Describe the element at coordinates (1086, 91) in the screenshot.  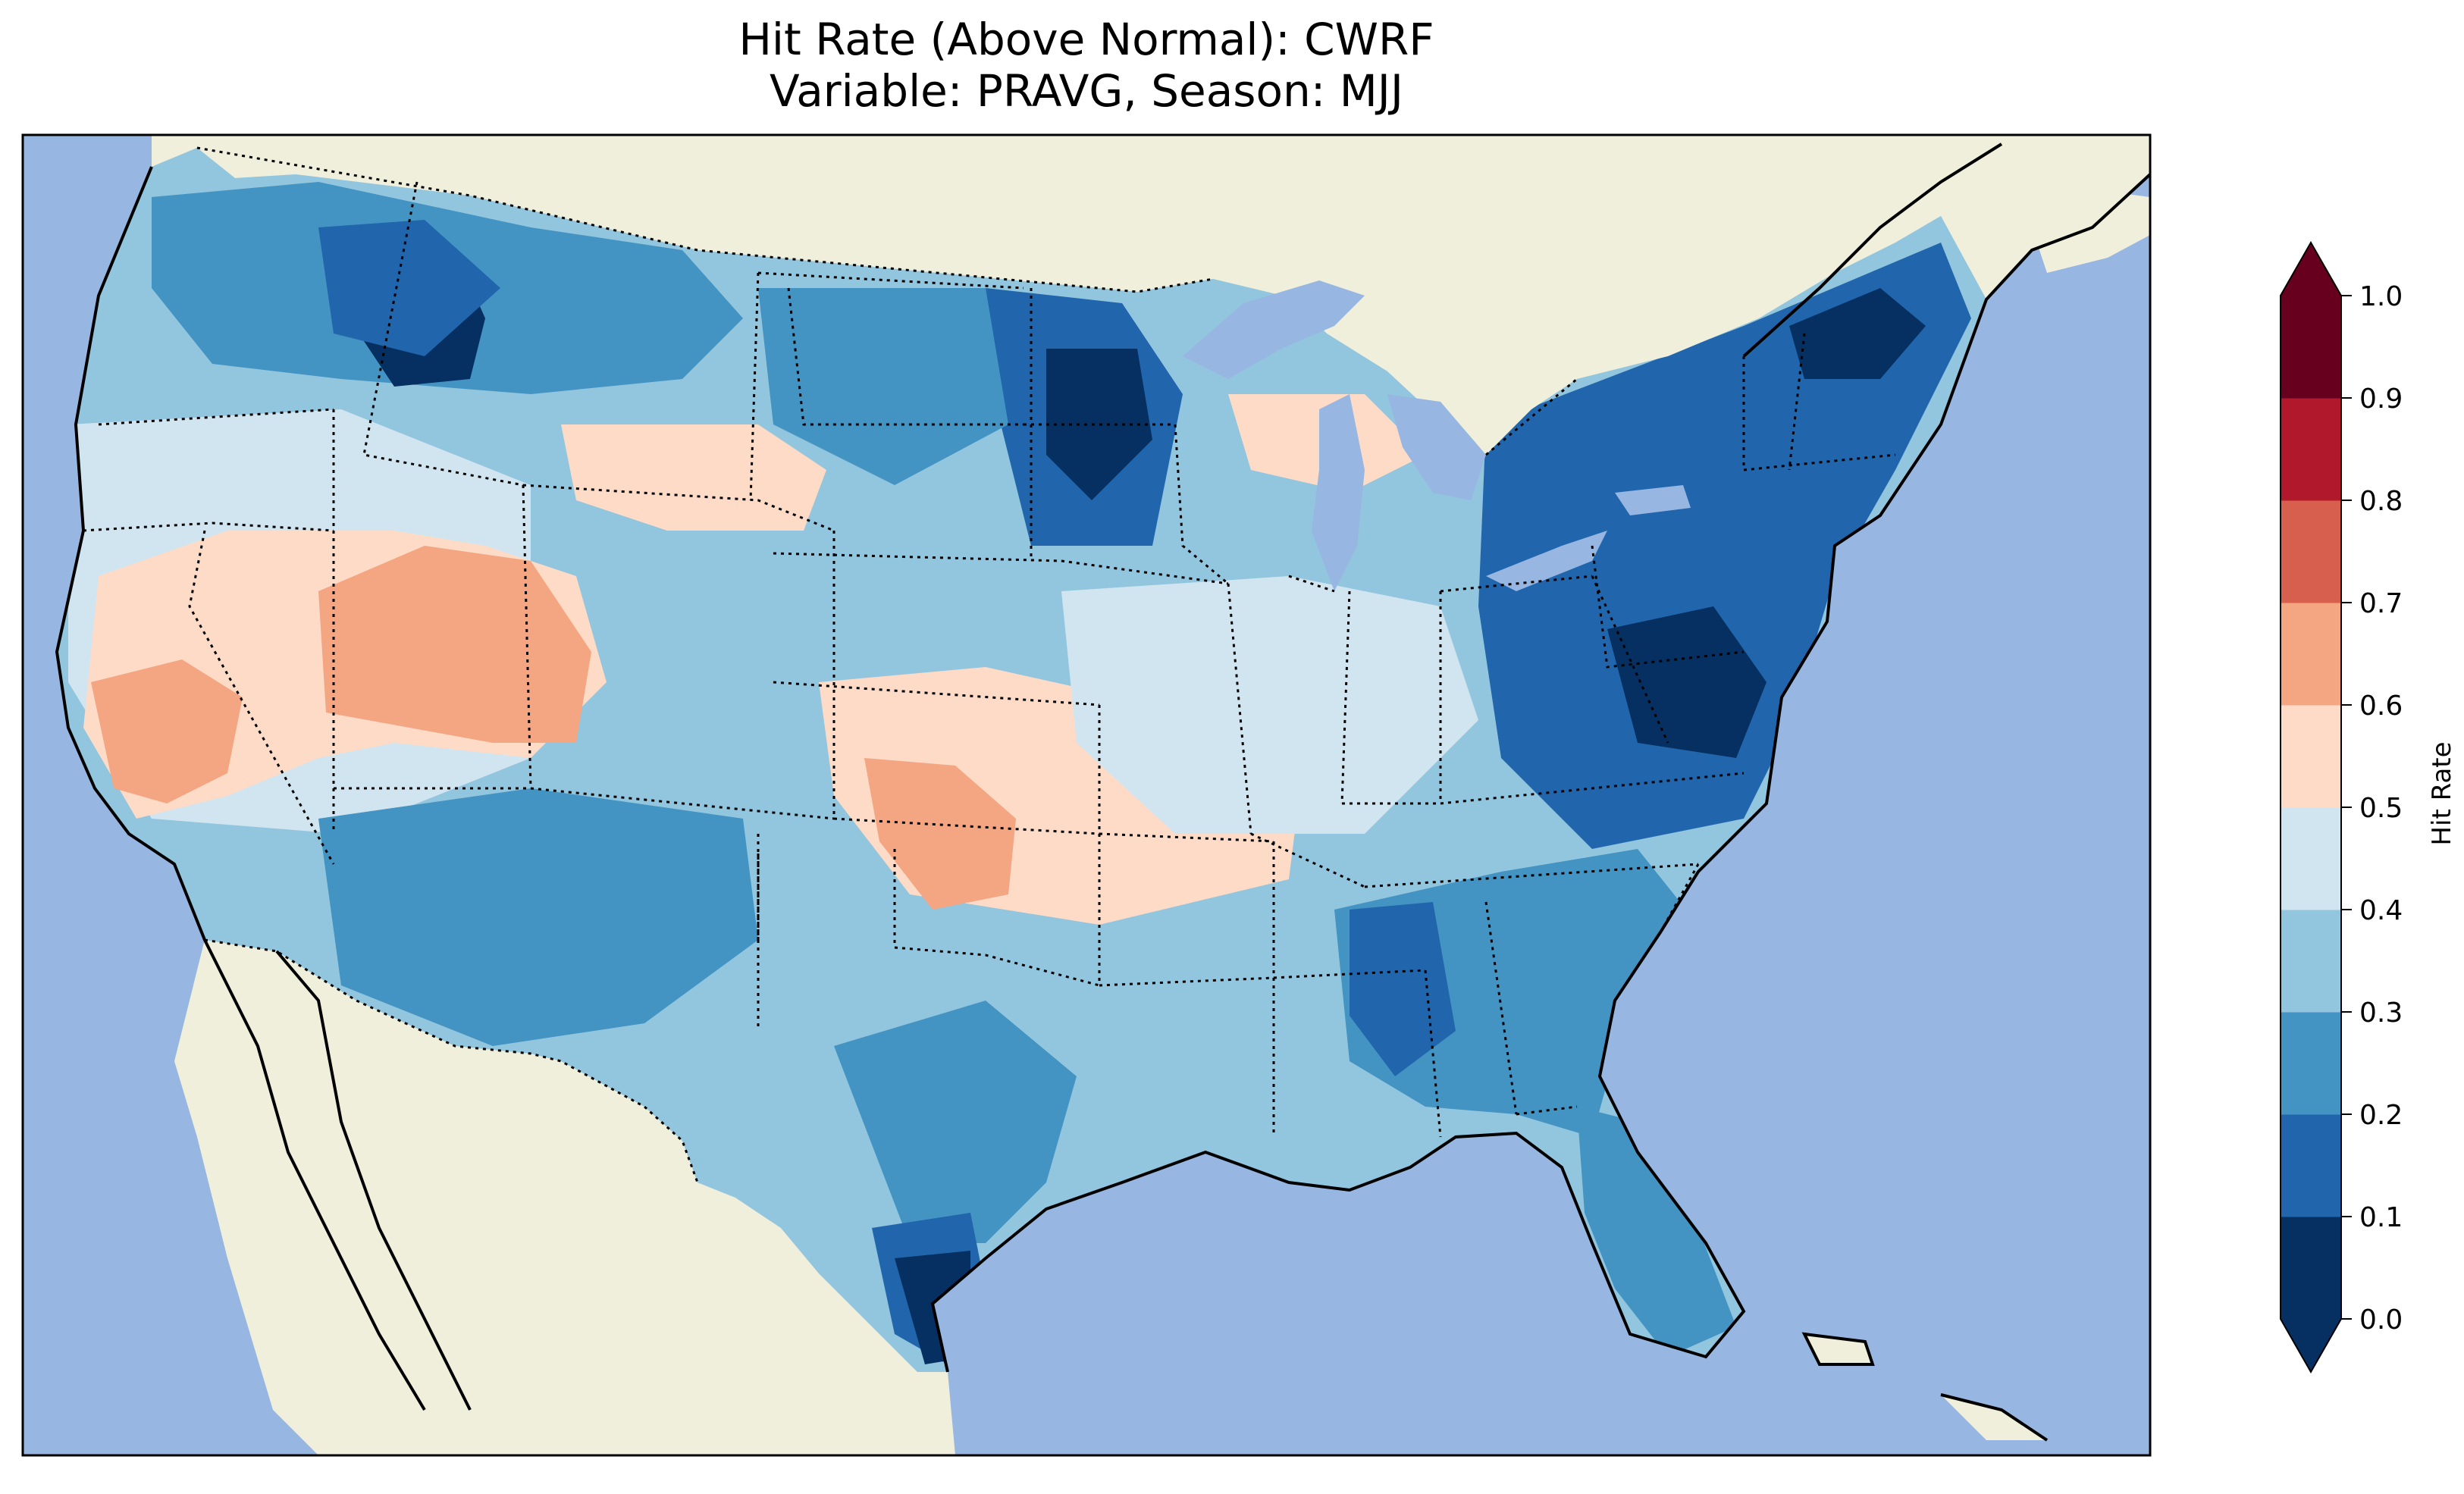
I see `title-line-2: Variable: PRAVG, Season: MJJ` at that location.